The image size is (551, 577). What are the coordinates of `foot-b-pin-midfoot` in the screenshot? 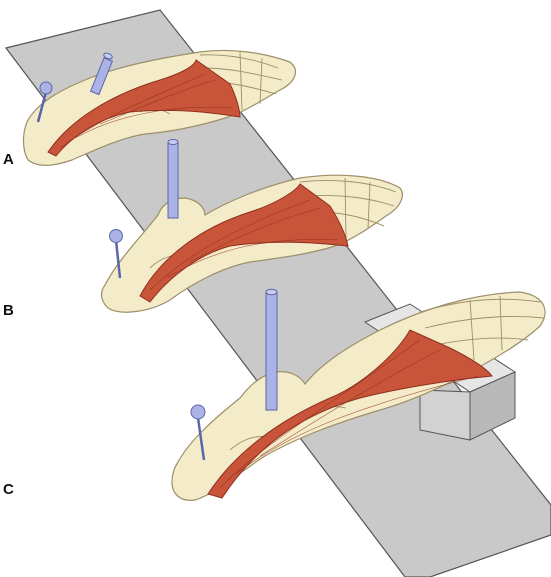 It's located at (173, 179).